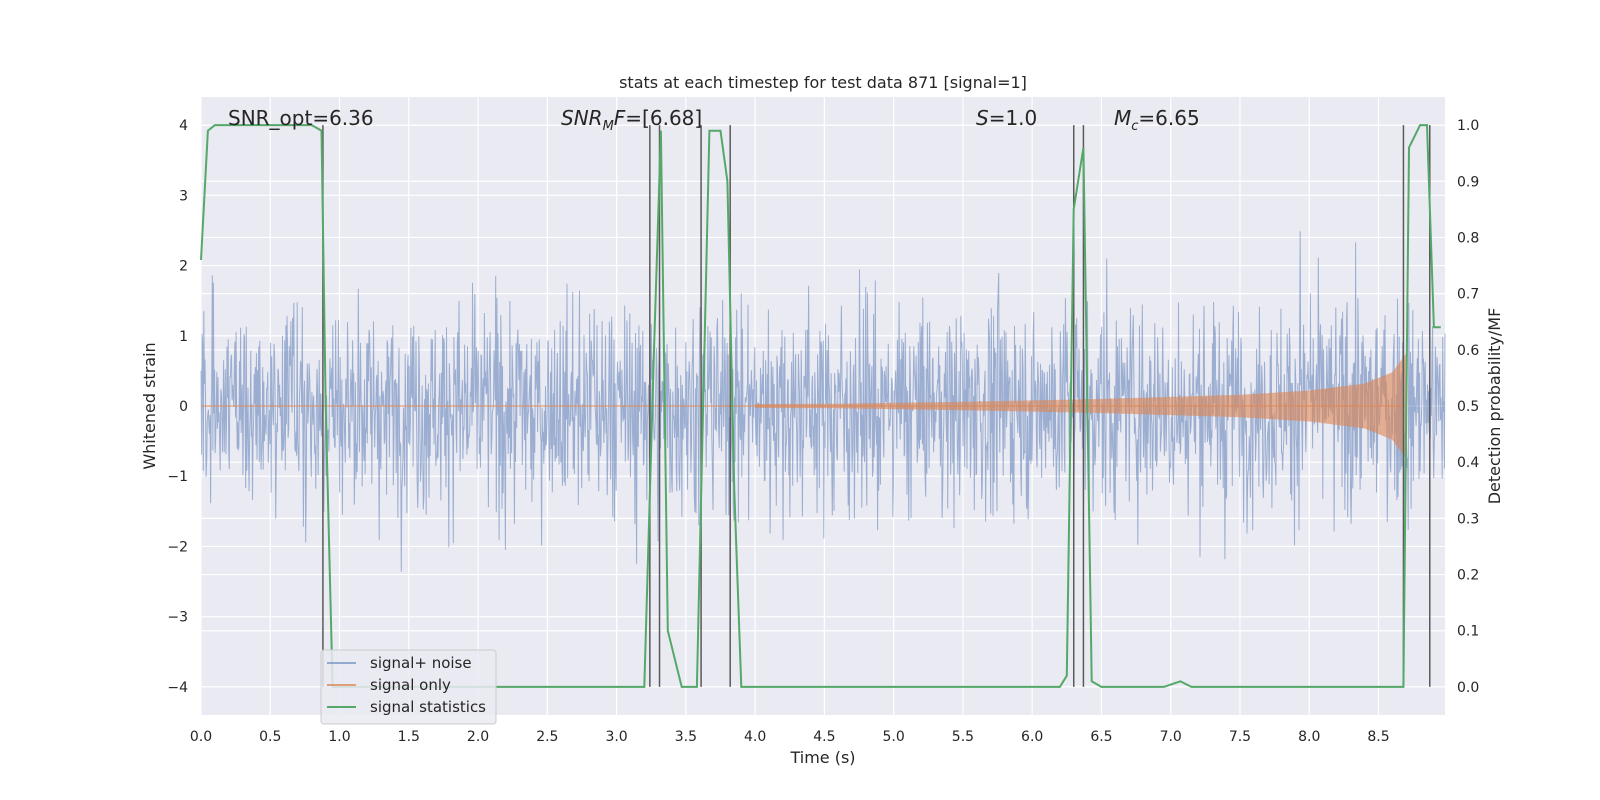 The width and height of the screenshot is (1600, 800). I want to click on y2-tick-labels: 1.0 0.9 0.8 0.7 0.6 0.5 0.4 0.3 0.2 0.1 0.0, so click(1468, 407).